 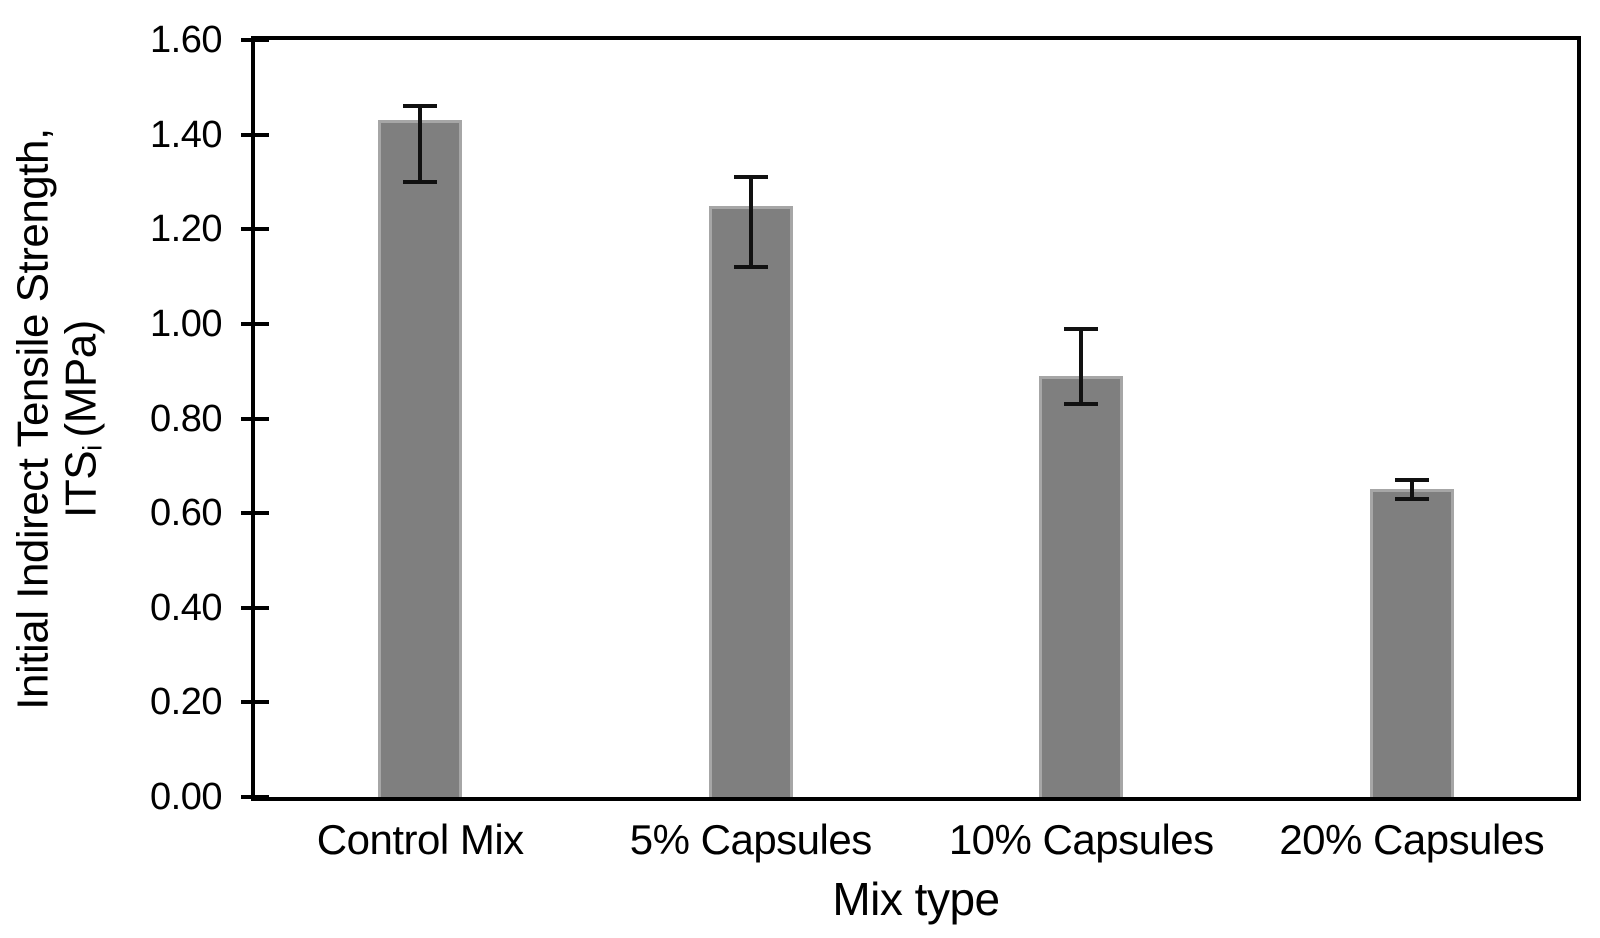 I want to click on y-tick-label: 0.40, so click(x=186, y=607).